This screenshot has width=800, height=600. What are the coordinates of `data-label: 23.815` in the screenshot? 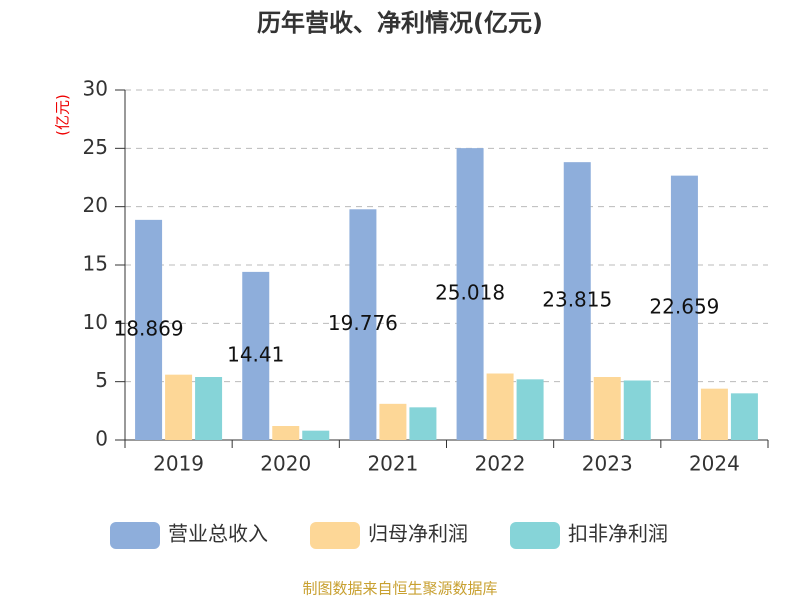 It's located at (577, 300).